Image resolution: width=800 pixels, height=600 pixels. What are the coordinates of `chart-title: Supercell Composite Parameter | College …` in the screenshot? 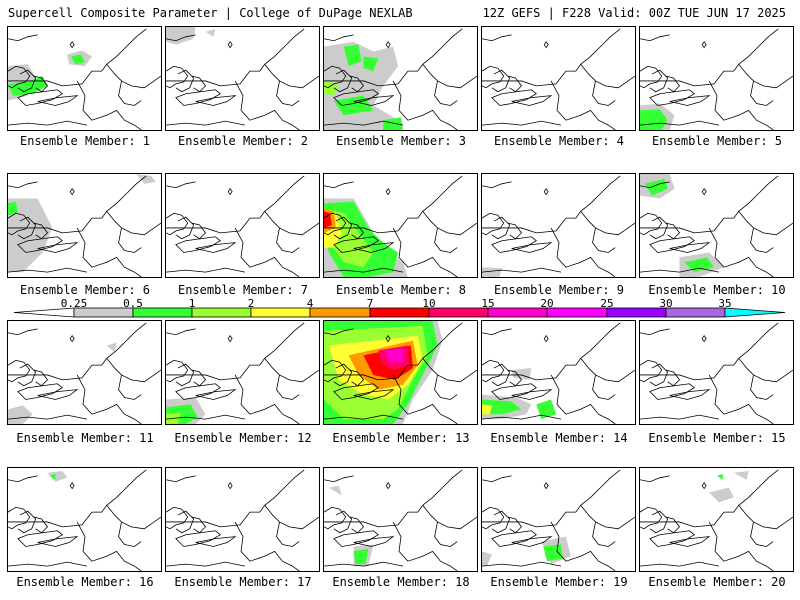 It's located at (210, 13).